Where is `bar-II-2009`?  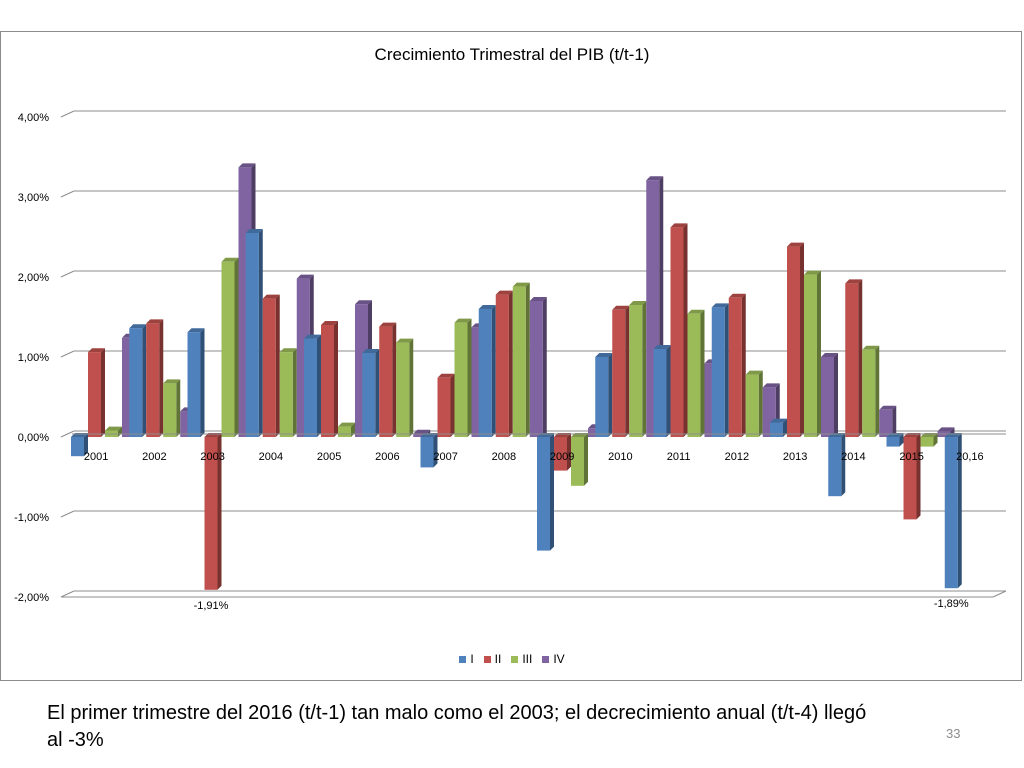 bar-II-2009 is located at coordinates (560, 454).